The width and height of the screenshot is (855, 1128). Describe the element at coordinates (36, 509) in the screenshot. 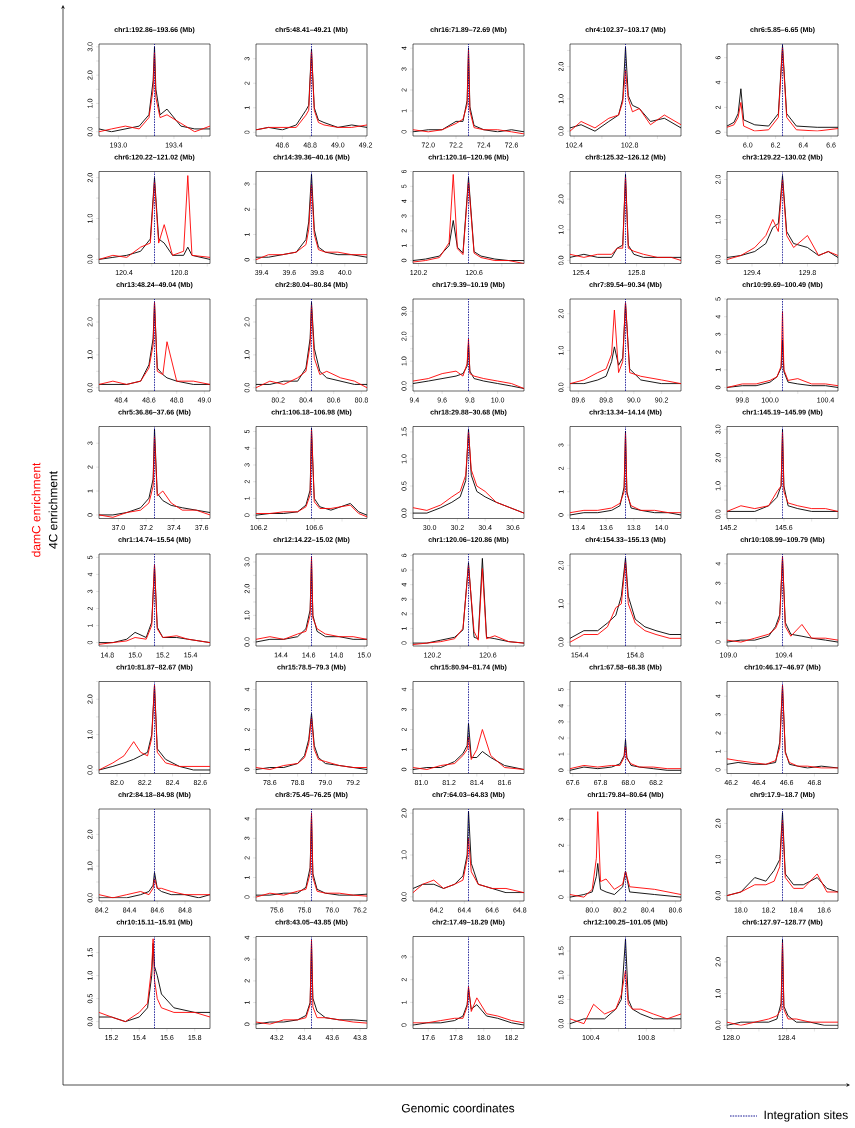

I see `text: damC enrichment` at that location.